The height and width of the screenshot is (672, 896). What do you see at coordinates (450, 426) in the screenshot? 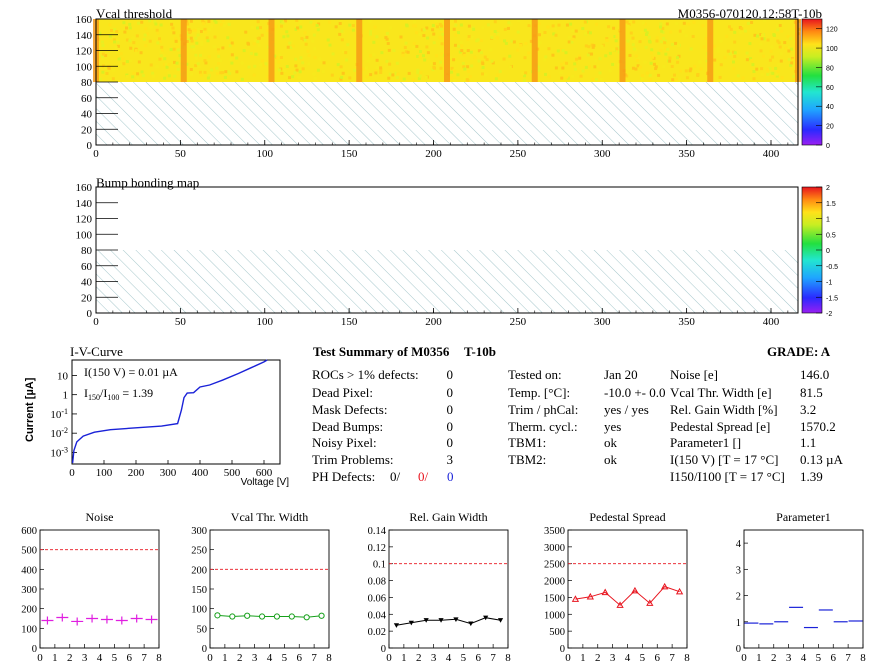
I see `summary-left-value: 0` at bounding box center [450, 426].